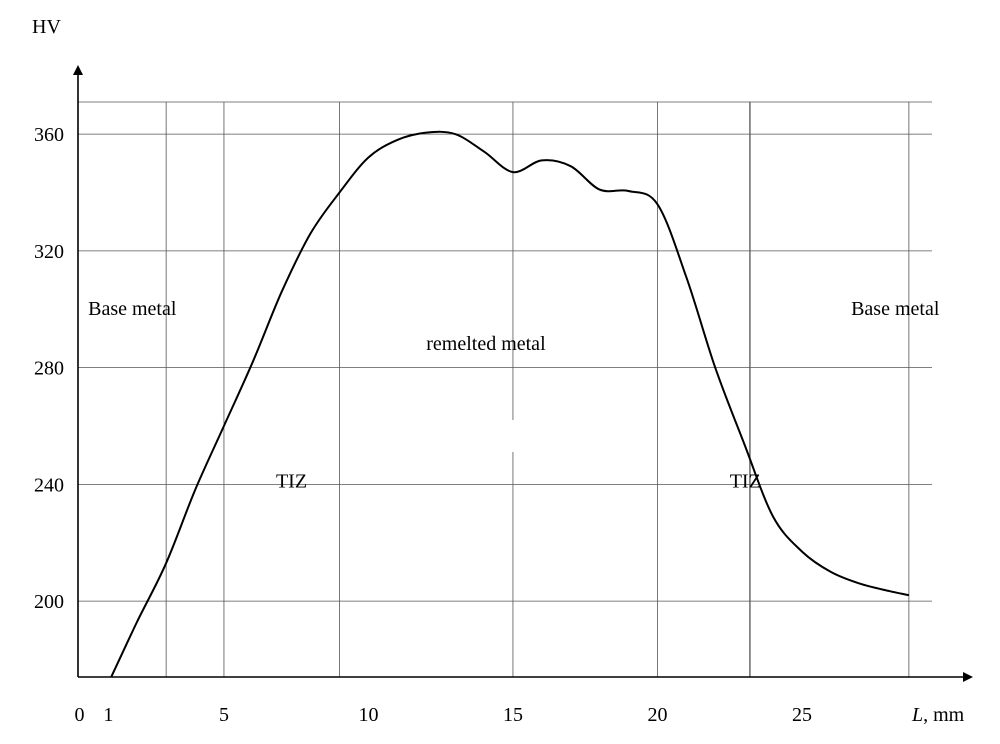  Describe the element at coordinates (657, 715) in the screenshot. I see `x-tick-label-20: 20` at that location.